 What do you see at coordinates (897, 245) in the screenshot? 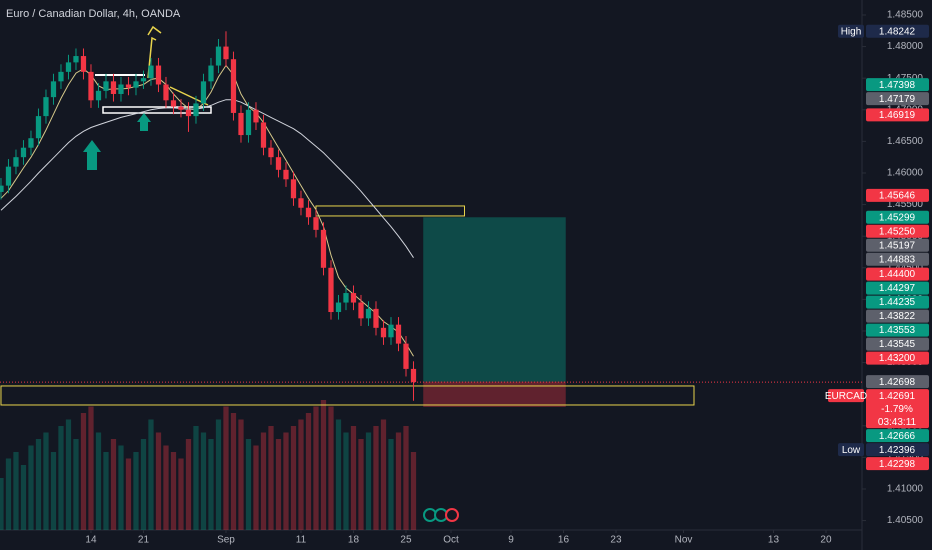
I see `price-tag-label: 1.45197` at bounding box center [897, 245].